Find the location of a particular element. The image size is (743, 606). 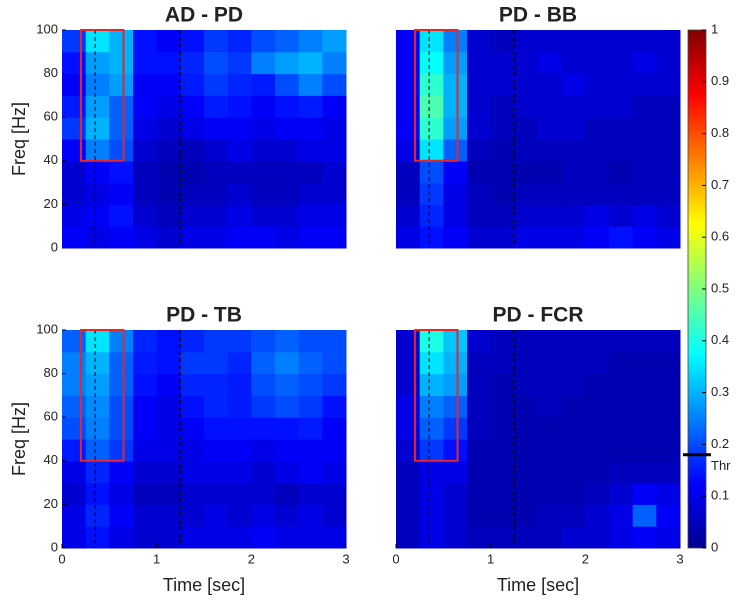

threshold-label: Thr is located at coordinates (721, 465).